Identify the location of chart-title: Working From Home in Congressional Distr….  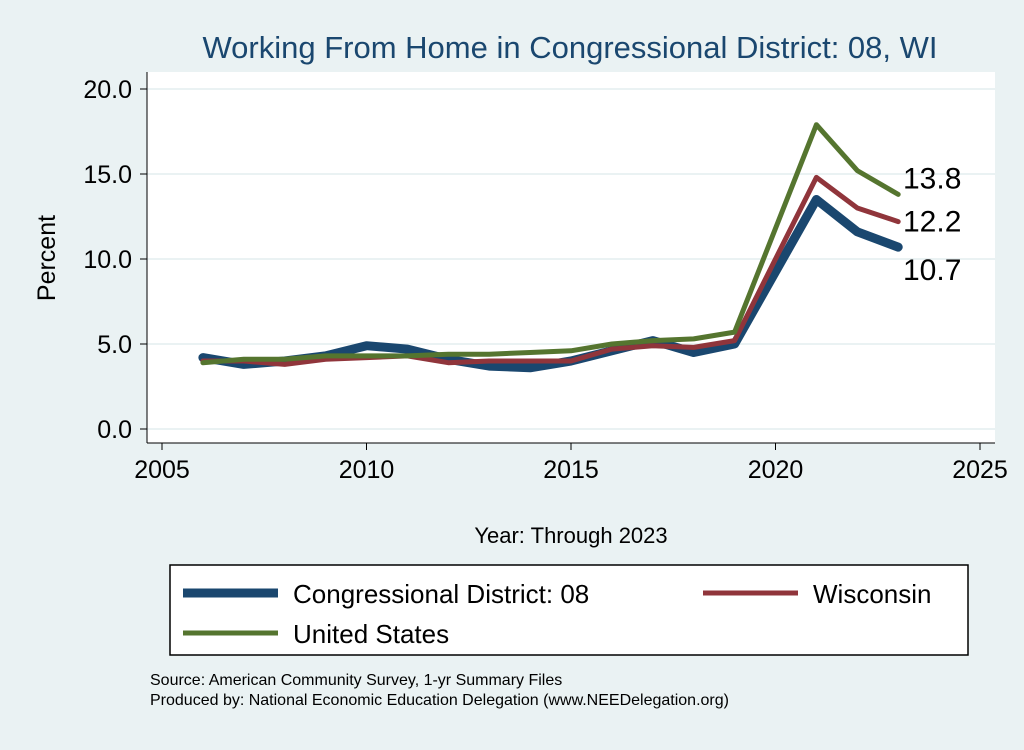
(569, 47).